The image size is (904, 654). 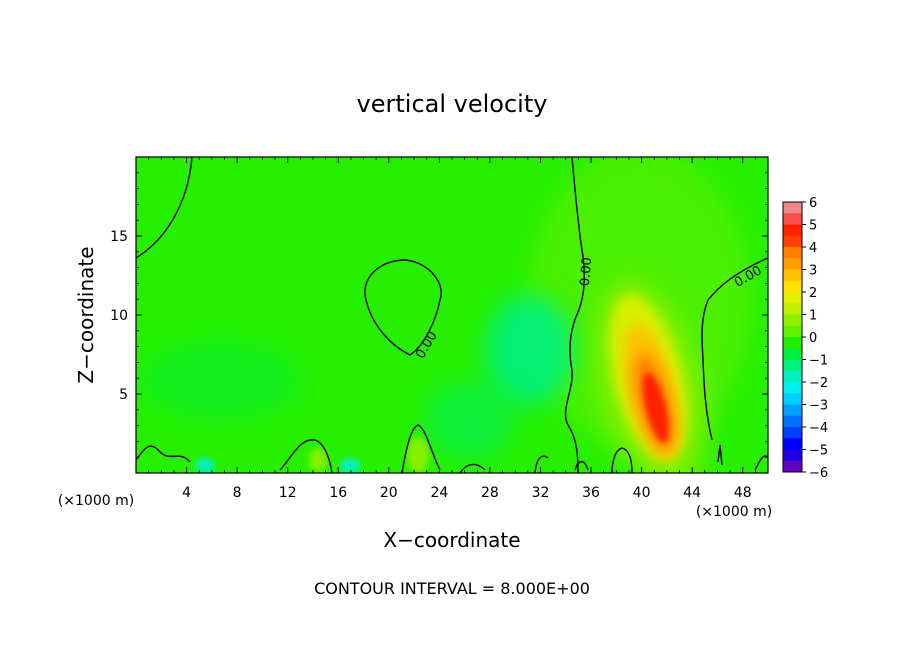 What do you see at coordinates (220, 380) in the screenshot?
I see `left-weak-down` at bounding box center [220, 380].